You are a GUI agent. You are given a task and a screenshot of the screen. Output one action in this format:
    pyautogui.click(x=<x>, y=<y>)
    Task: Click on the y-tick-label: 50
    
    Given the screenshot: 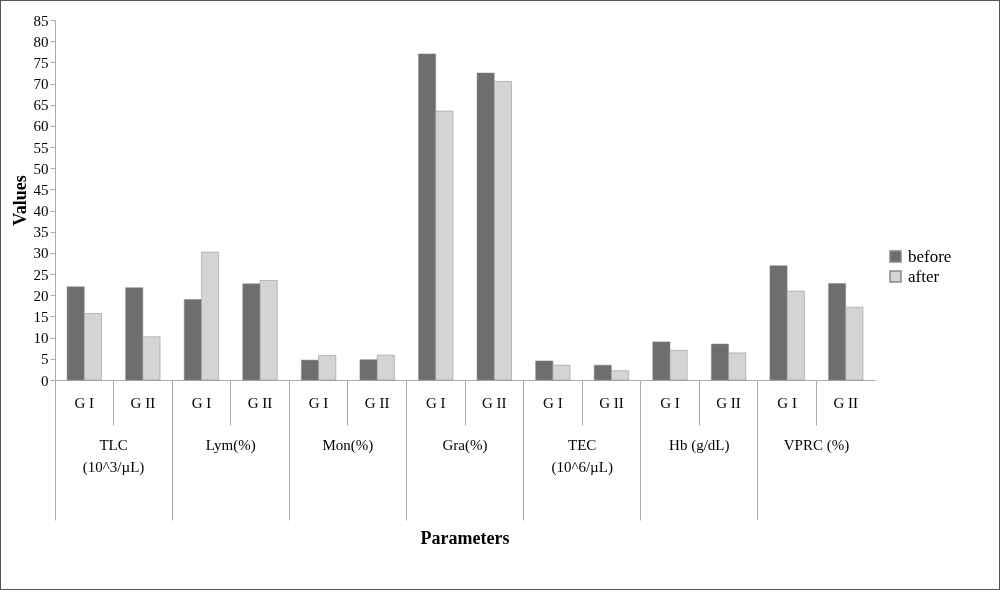 What is the action you would take?
    pyautogui.click(x=41, y=168)
    